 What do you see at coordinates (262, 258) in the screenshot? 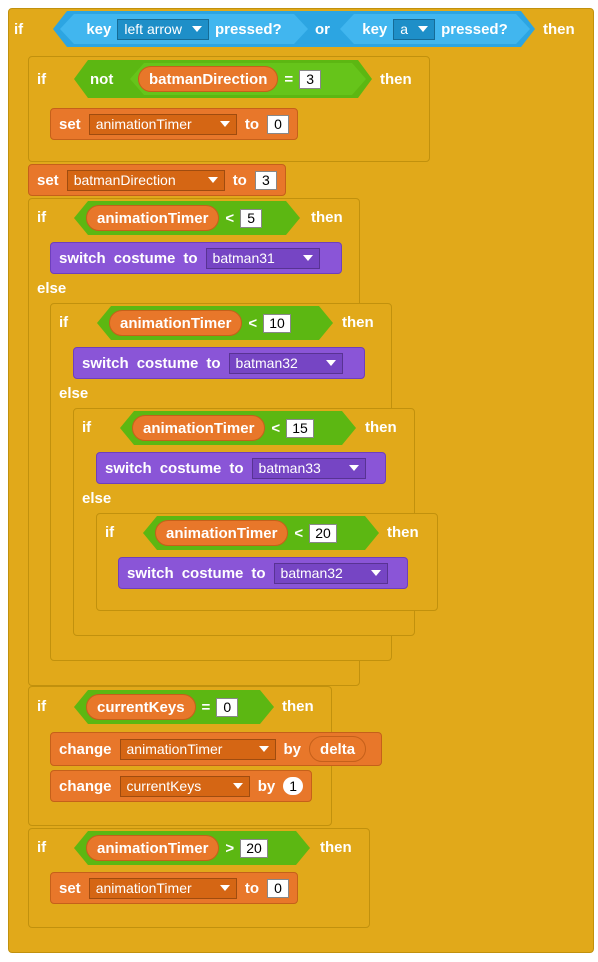
I see `costume-dropdown-batman31: batman31` at bounding box center [262, 258].